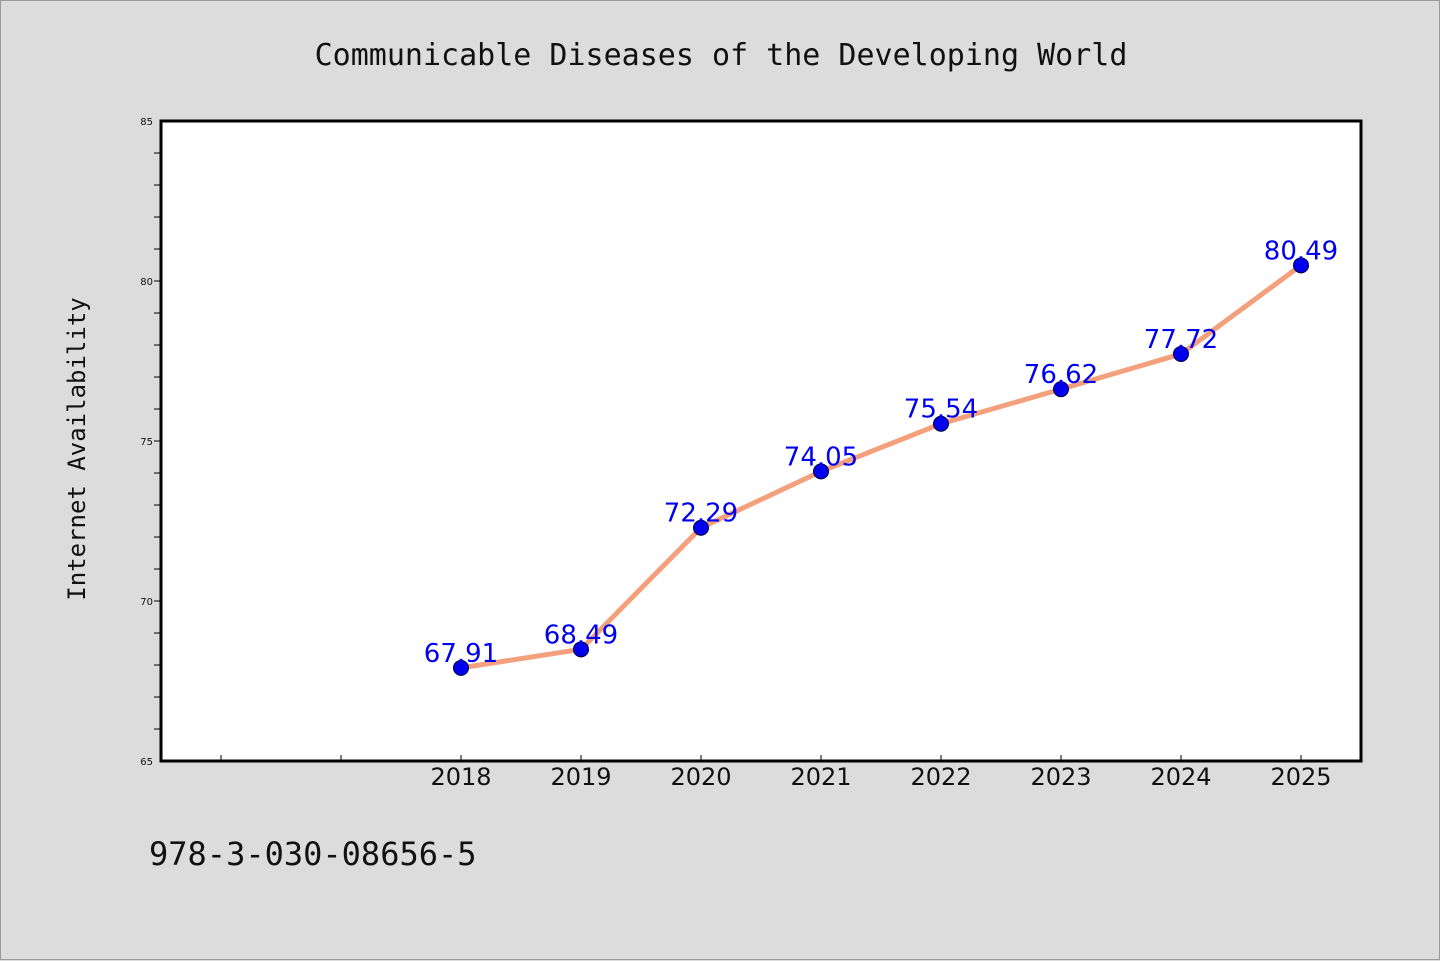 The image size is (1440, 961). Describe the element at coordinates (1180, 777) in the screenshot. I see `x-tick-label: 2024` at that location.